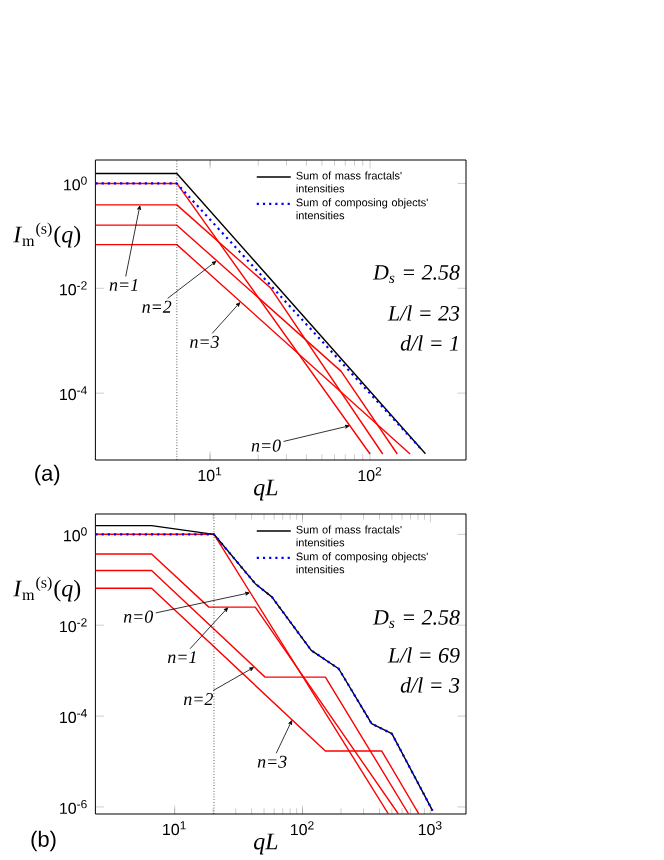 The image size is (664, 860). What do you see at coordinates (43, 841) in the screenshot?
I see `text: (b)` at bounding box center [43, 841].